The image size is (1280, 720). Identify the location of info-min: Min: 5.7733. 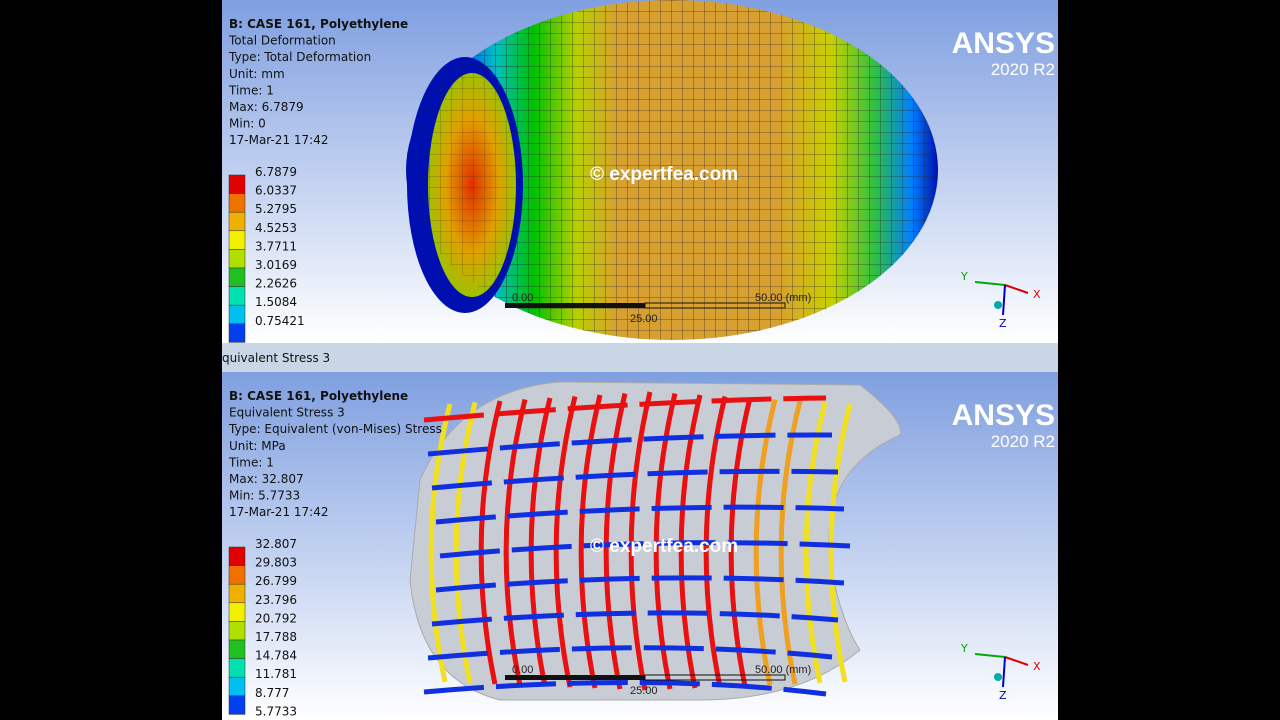
(264, 496).